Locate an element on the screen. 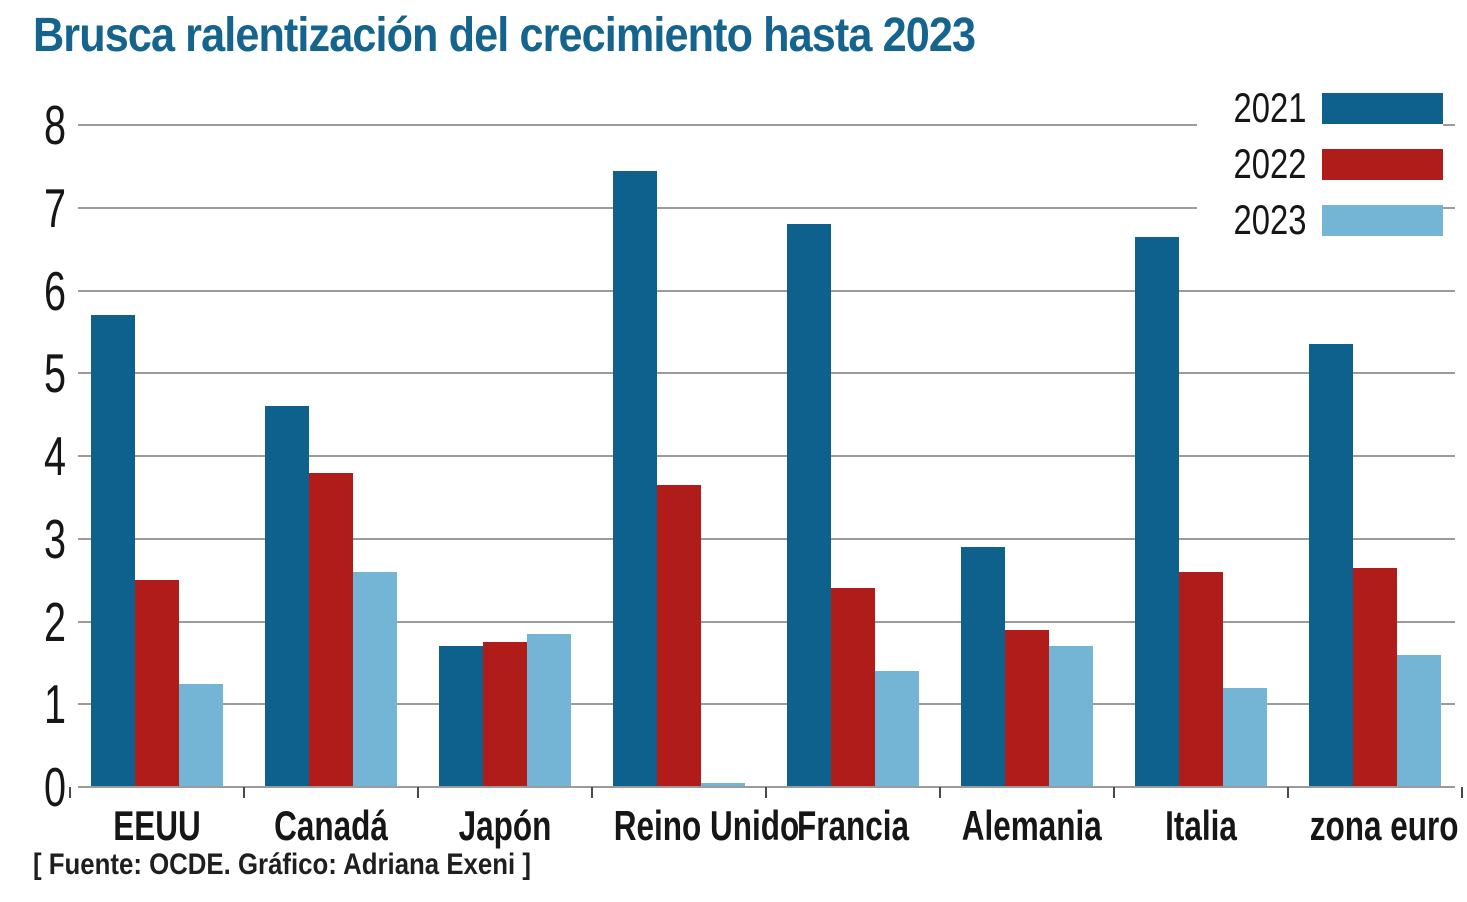 This screenshot has height=902, width=1467. x-axis-label-eeuu: EEUU is located at coordinates (157, 825).